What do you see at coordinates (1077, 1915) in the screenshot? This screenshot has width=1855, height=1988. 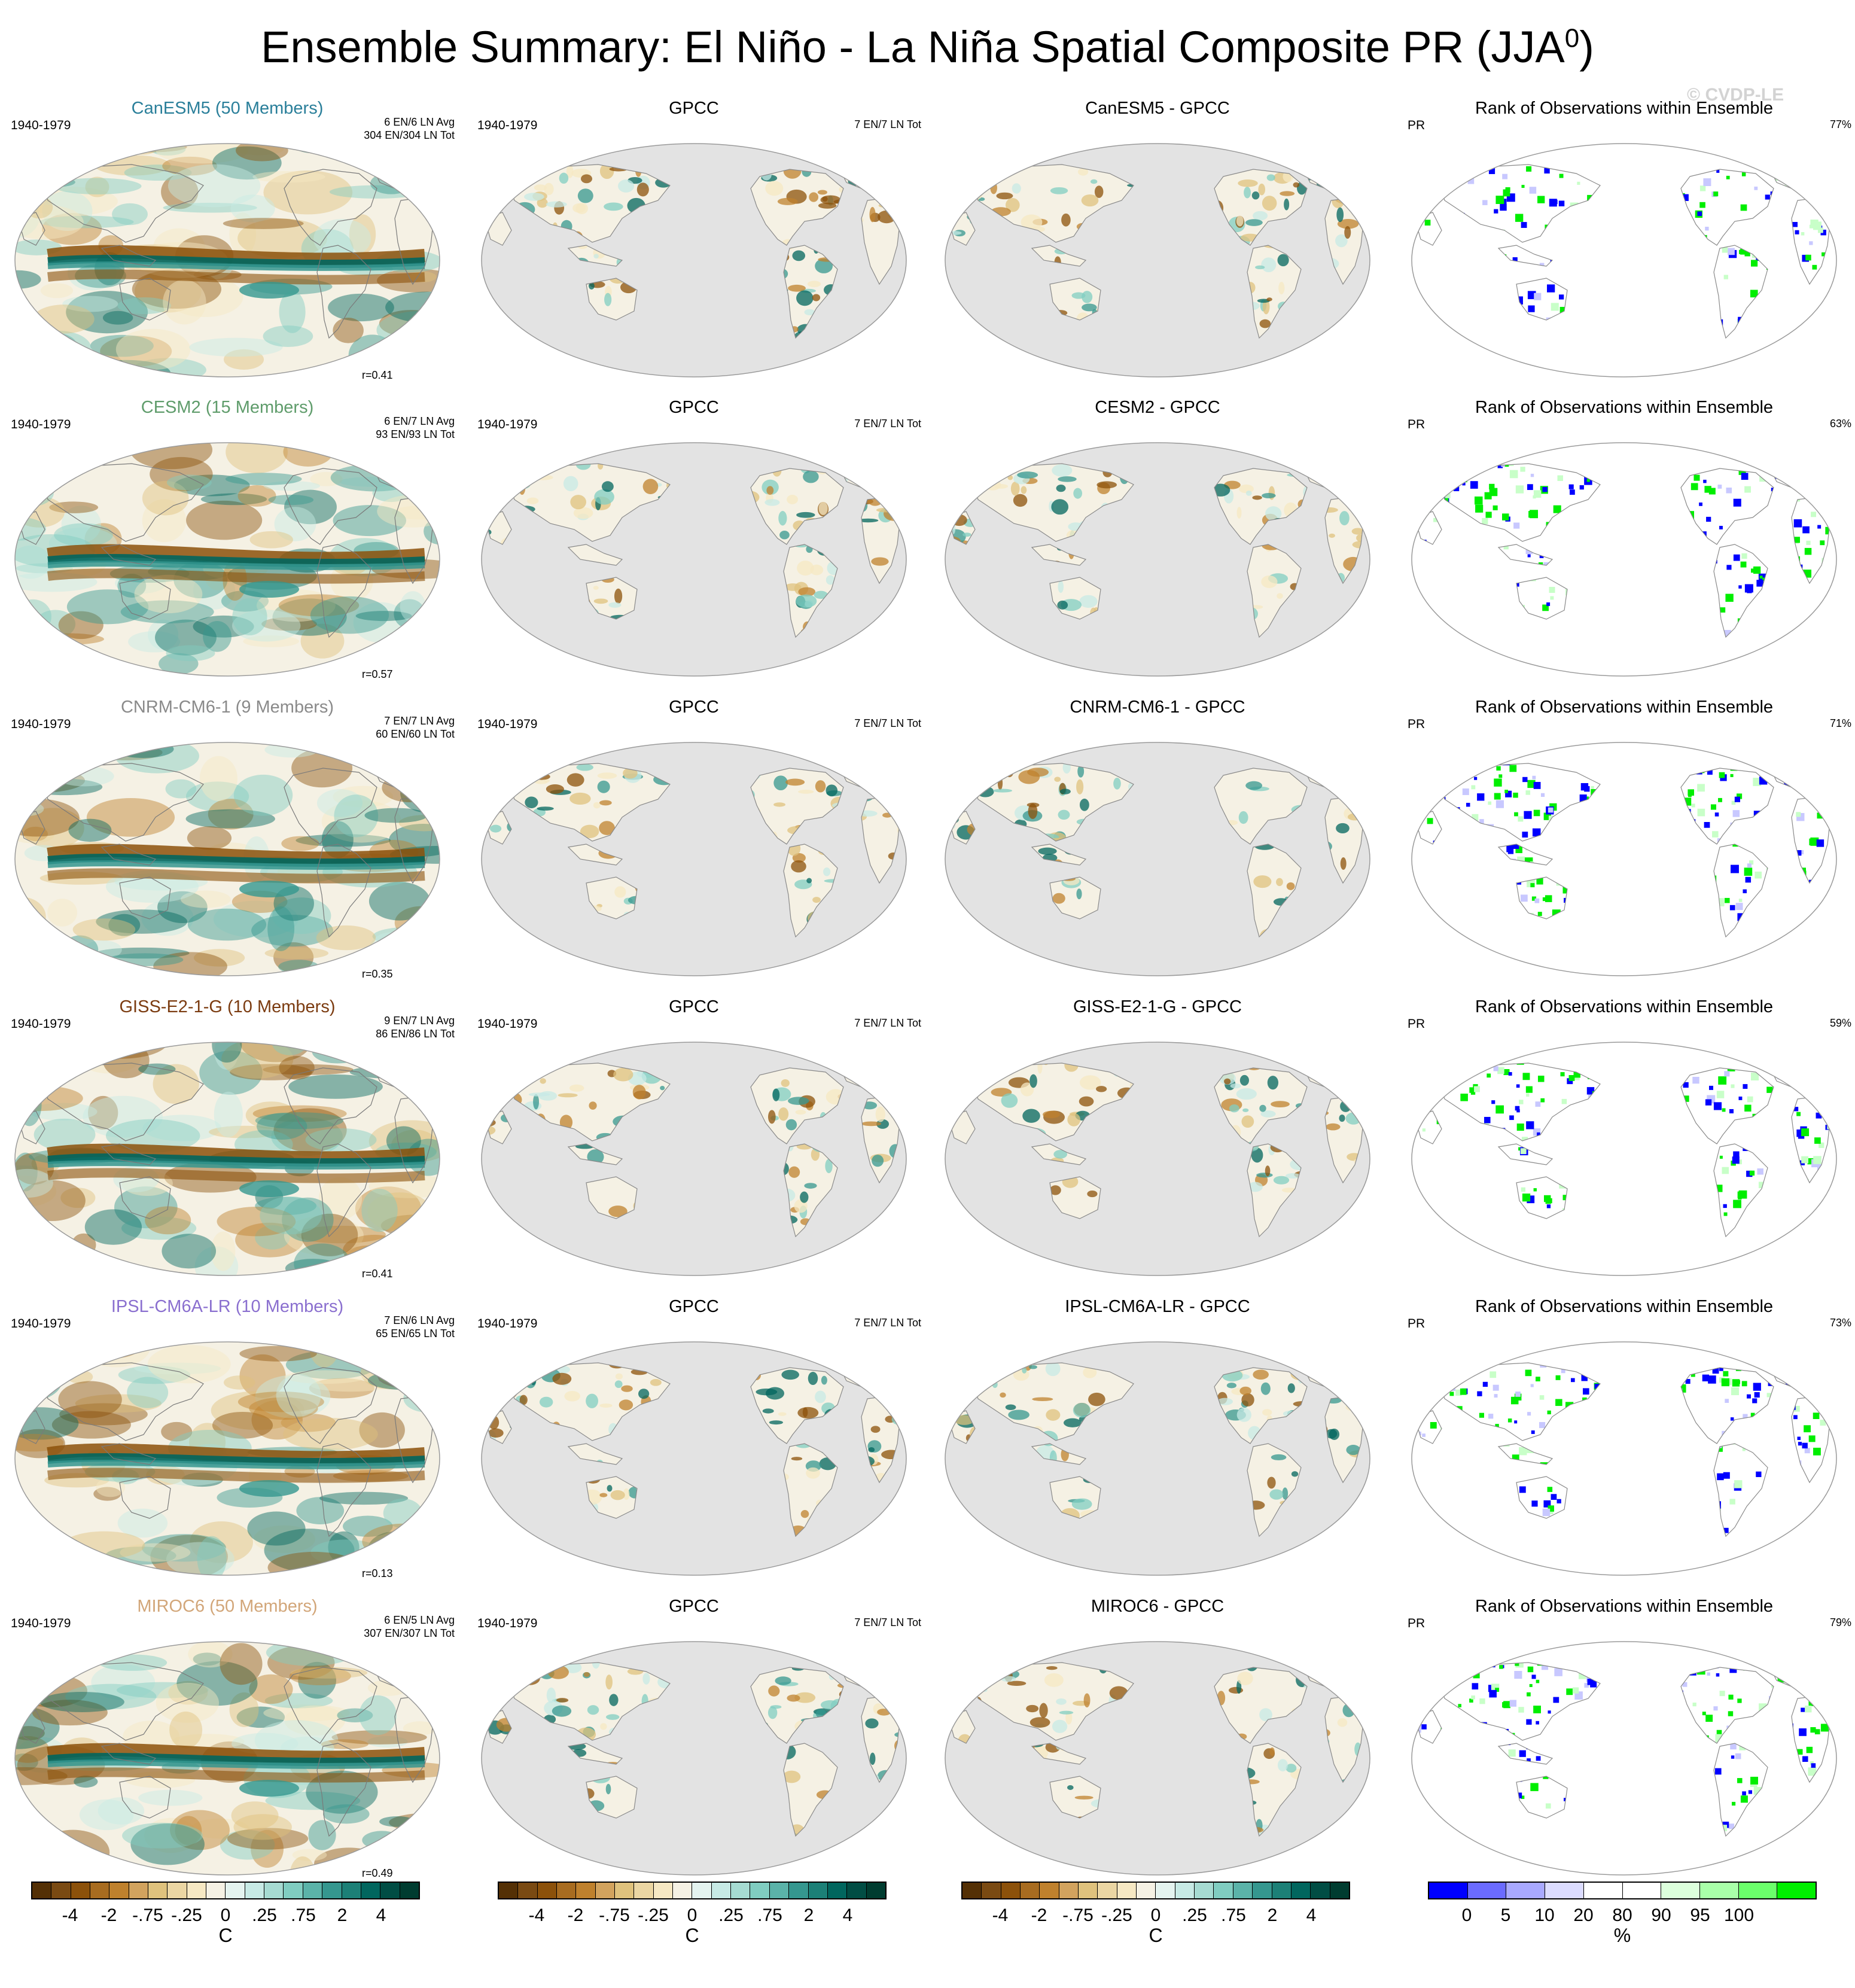 I see `colorbar-tick-label: -.75` at bounding box center [1077, 1915].